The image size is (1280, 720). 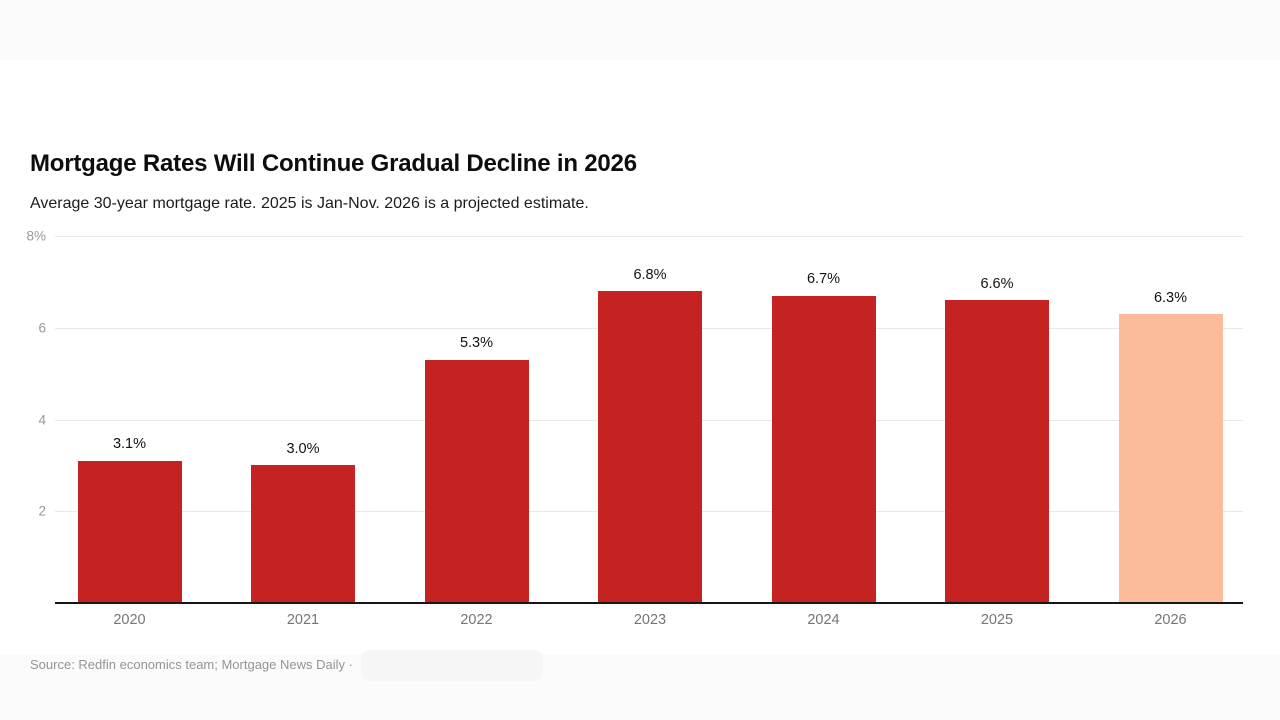 I want to click on x-tick-label-2020: 2020, so click(x=129, y=620).